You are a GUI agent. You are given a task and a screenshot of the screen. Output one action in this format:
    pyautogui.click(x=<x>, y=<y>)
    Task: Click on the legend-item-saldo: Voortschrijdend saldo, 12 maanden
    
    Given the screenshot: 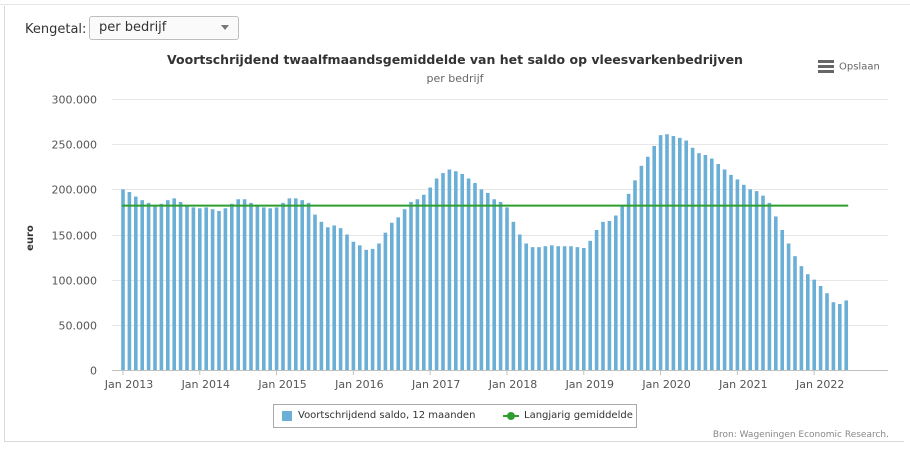 What is the action you would take?
    pyautogui.click(x=378, y=415)
    